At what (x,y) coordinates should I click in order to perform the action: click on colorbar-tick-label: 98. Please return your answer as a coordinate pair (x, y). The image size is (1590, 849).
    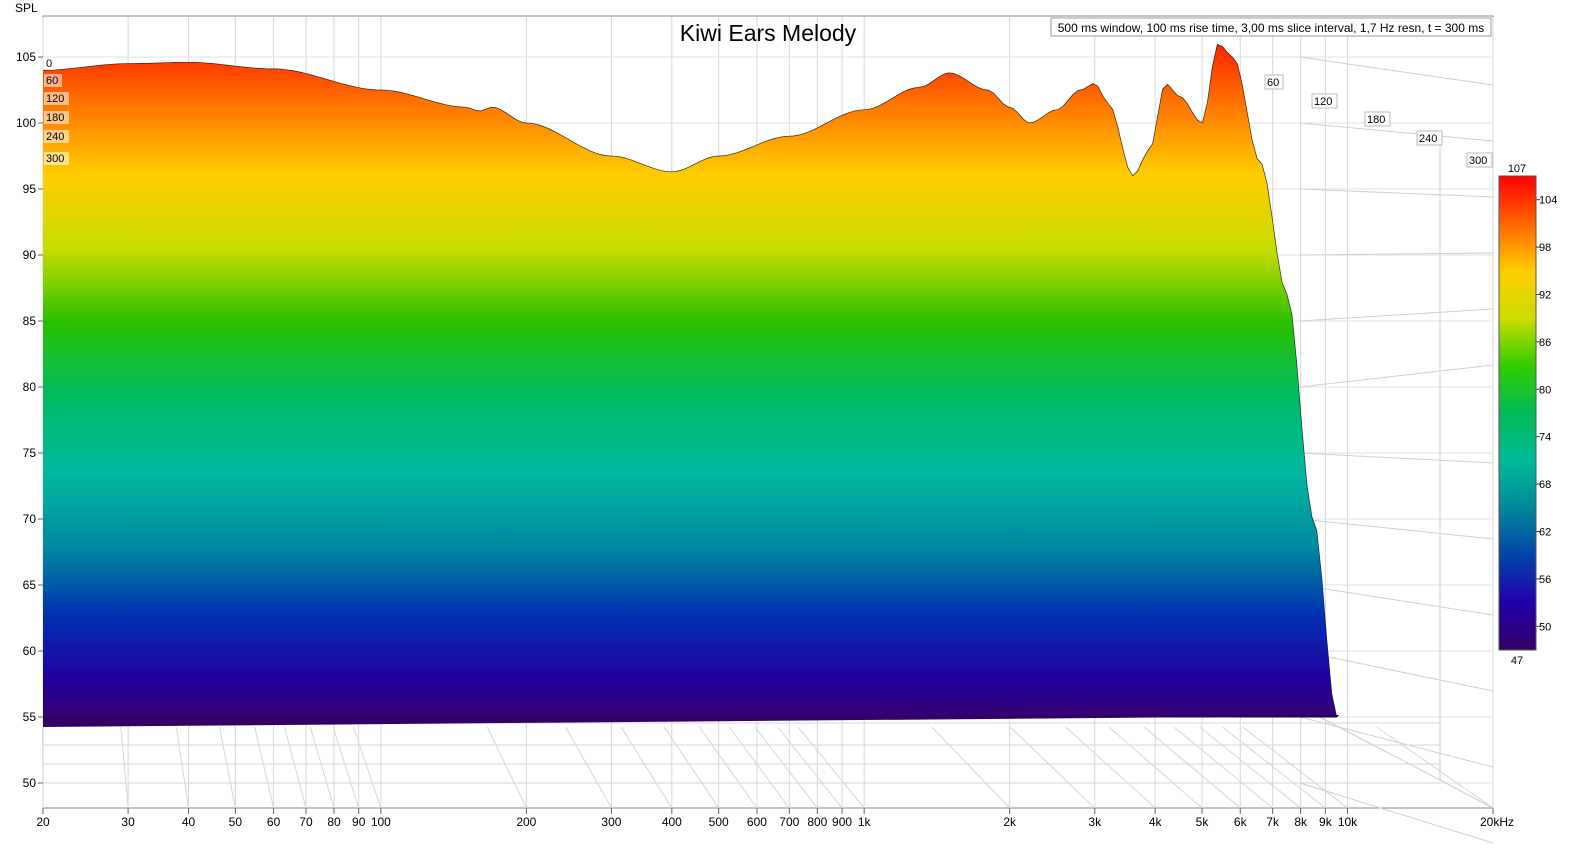
    Looking at the image, I should click on (1545, 248).